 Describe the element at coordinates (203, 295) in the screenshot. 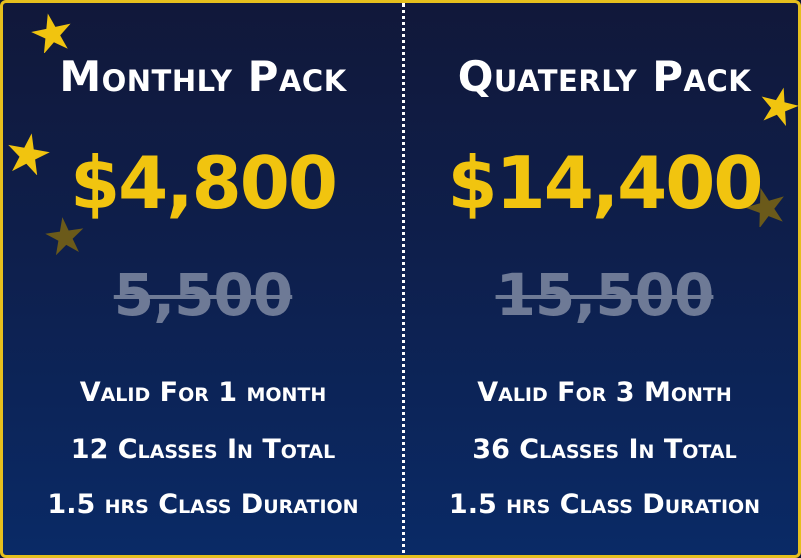

I see `plan-old-price: 5,500` at that location.